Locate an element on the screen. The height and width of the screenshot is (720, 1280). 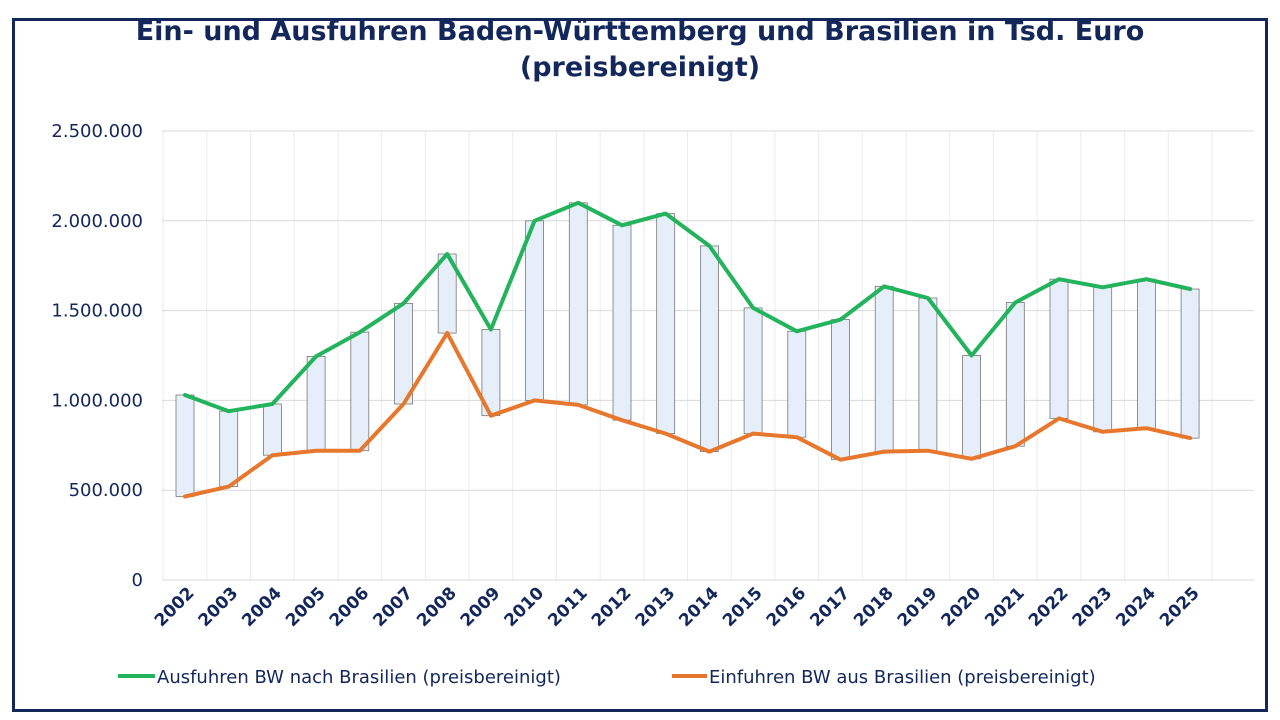
x-tick-label: 2022 is located at coordinates (1049, 607).